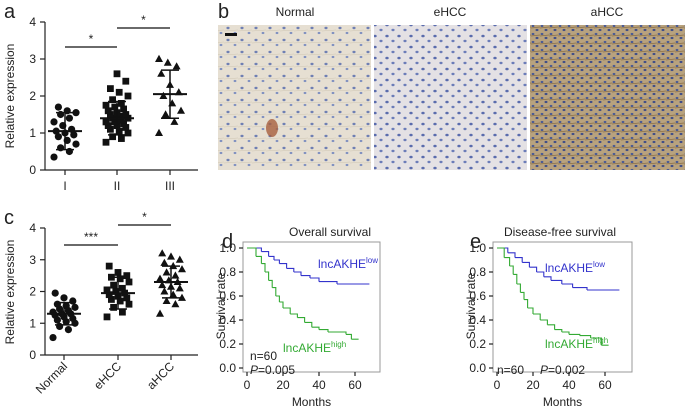 The width and height of the screenshot is (685, 414). Describe the element at coordinates (32, 96) in the screenshot. I see `y-tick-label: 2` at that location.